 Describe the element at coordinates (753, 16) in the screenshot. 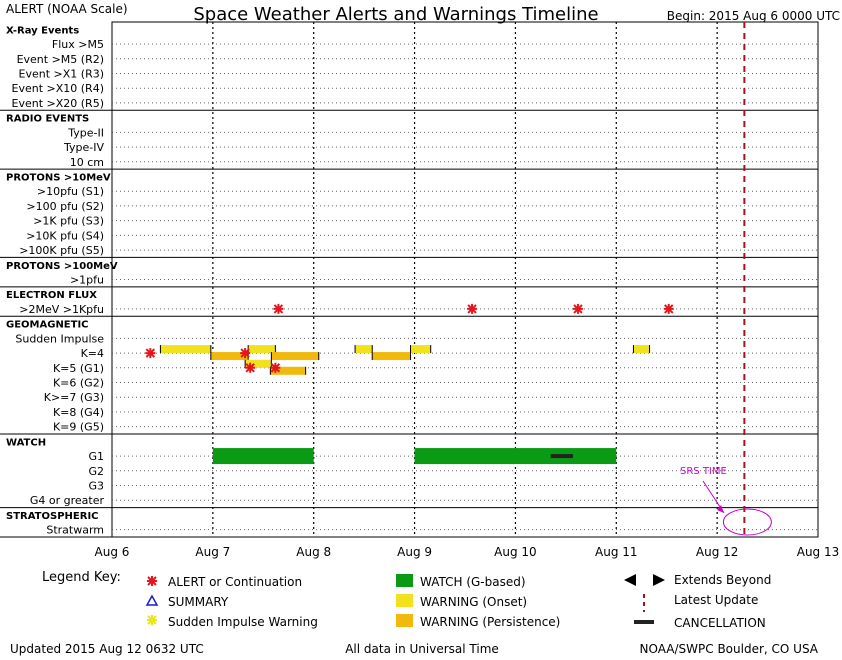

I see `begin-time: Begin: 2015 Aug 6 0000 UTC` at that location.